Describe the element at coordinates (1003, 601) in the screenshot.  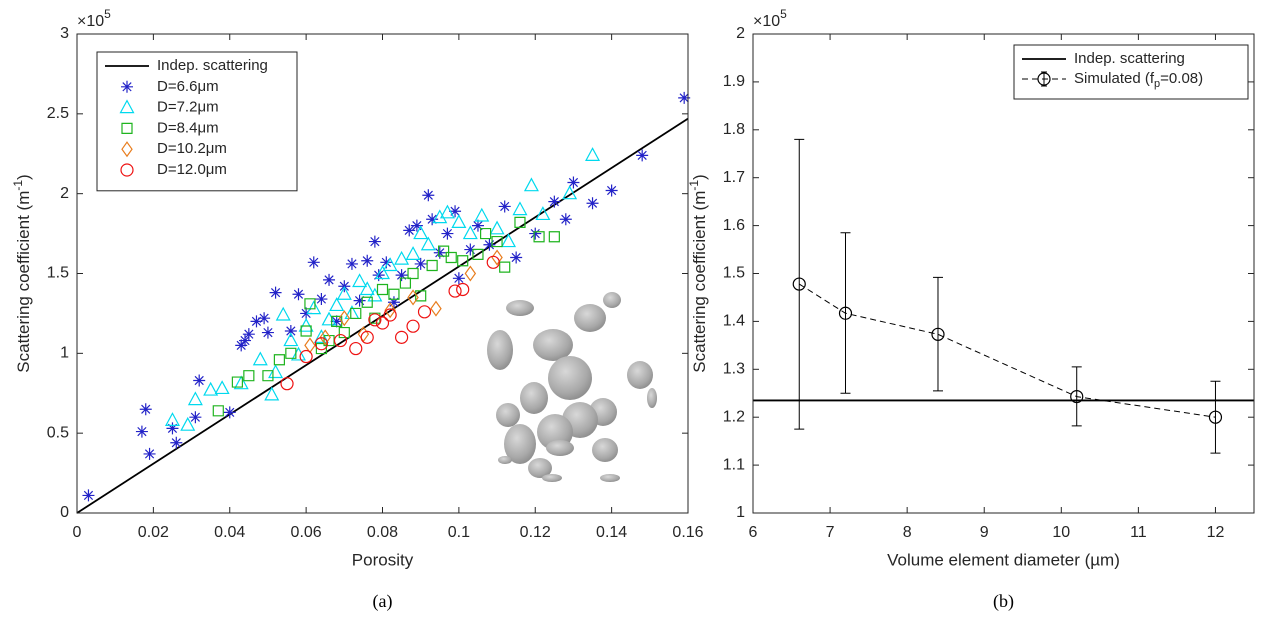
I see `caption: (b)` at that location.